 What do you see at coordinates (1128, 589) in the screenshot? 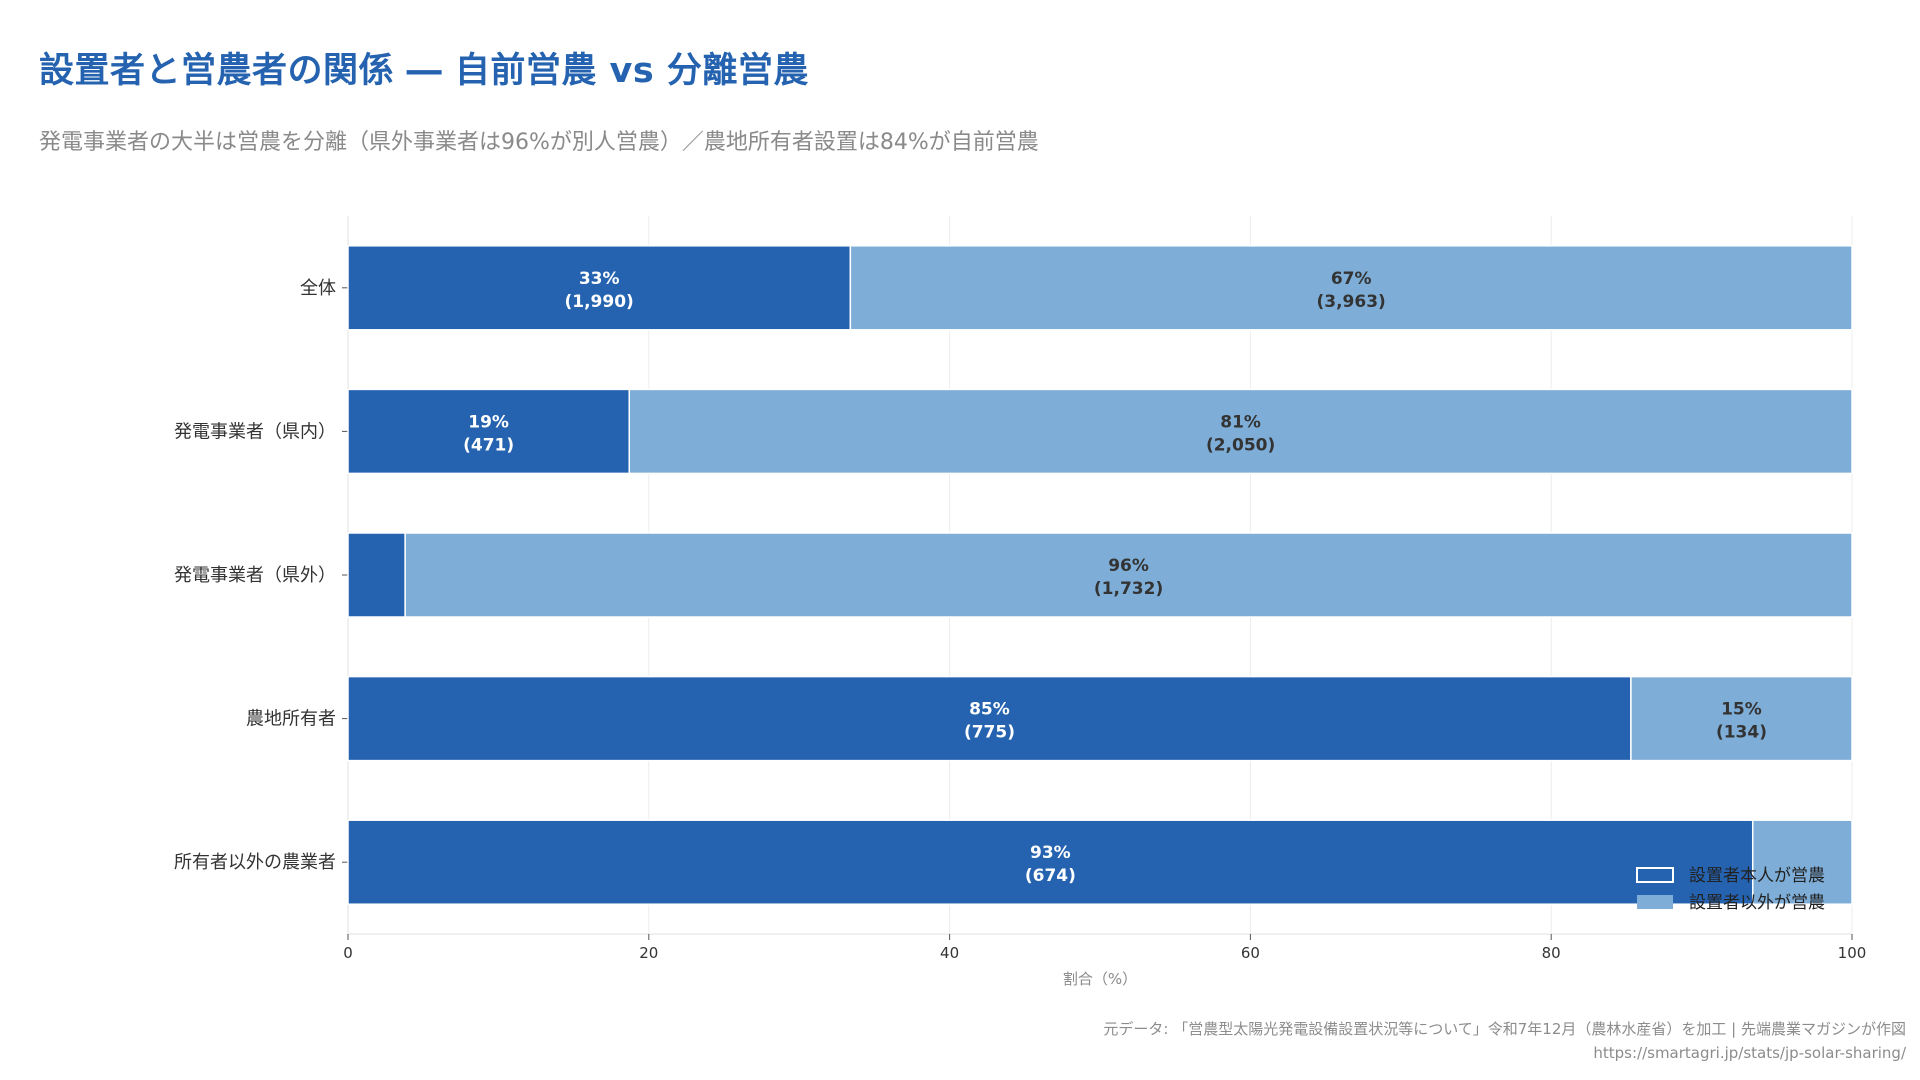
I see `data-label-line: (1,732)` at bounding box center [1128, 589].